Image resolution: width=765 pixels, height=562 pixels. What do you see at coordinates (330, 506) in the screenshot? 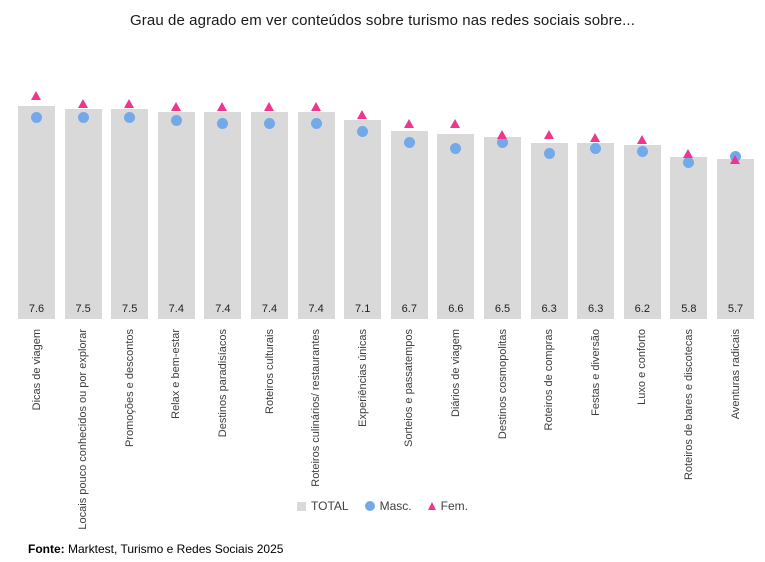
I see `legend-label: TOTAL` at bounding box center [330, 506].